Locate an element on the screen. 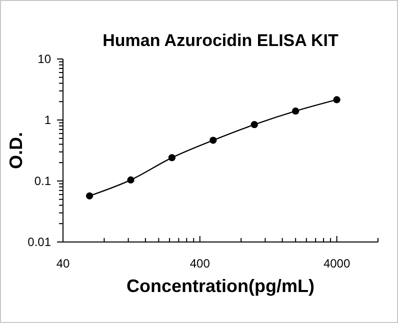 Image resolution: width=398 pixels, height=323 pixels. y-tick-label: 10 is located at coordinates (45, 59).